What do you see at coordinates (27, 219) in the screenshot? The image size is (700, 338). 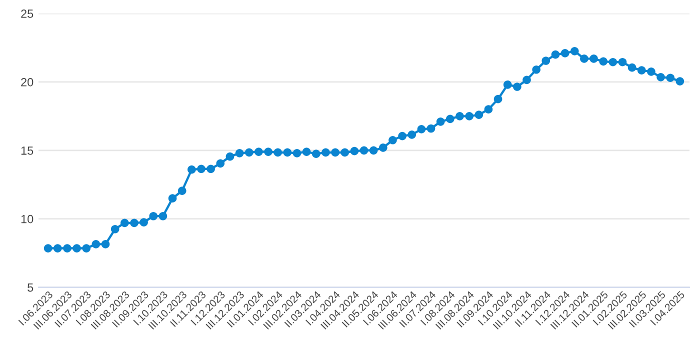 I see `y-tick-label: 10` at bounding box center [27, 219].